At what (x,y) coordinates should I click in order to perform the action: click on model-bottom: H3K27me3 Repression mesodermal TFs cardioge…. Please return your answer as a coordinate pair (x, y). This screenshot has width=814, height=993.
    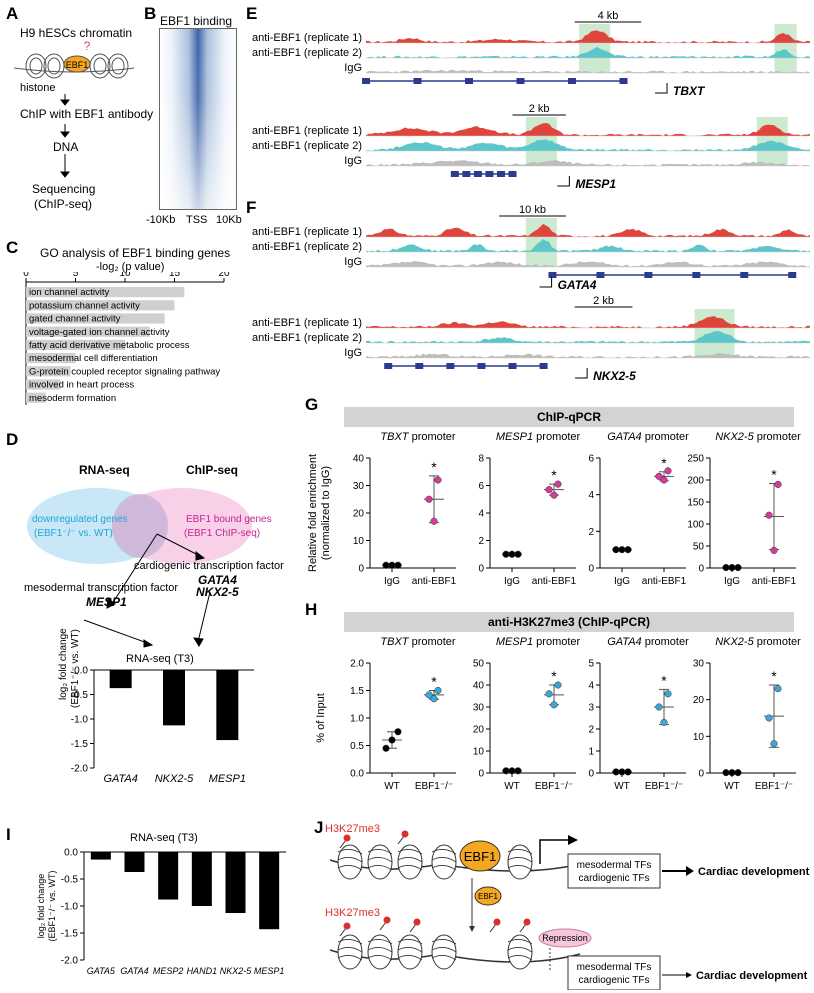
    Looking at the image, I should click on (566, 948).